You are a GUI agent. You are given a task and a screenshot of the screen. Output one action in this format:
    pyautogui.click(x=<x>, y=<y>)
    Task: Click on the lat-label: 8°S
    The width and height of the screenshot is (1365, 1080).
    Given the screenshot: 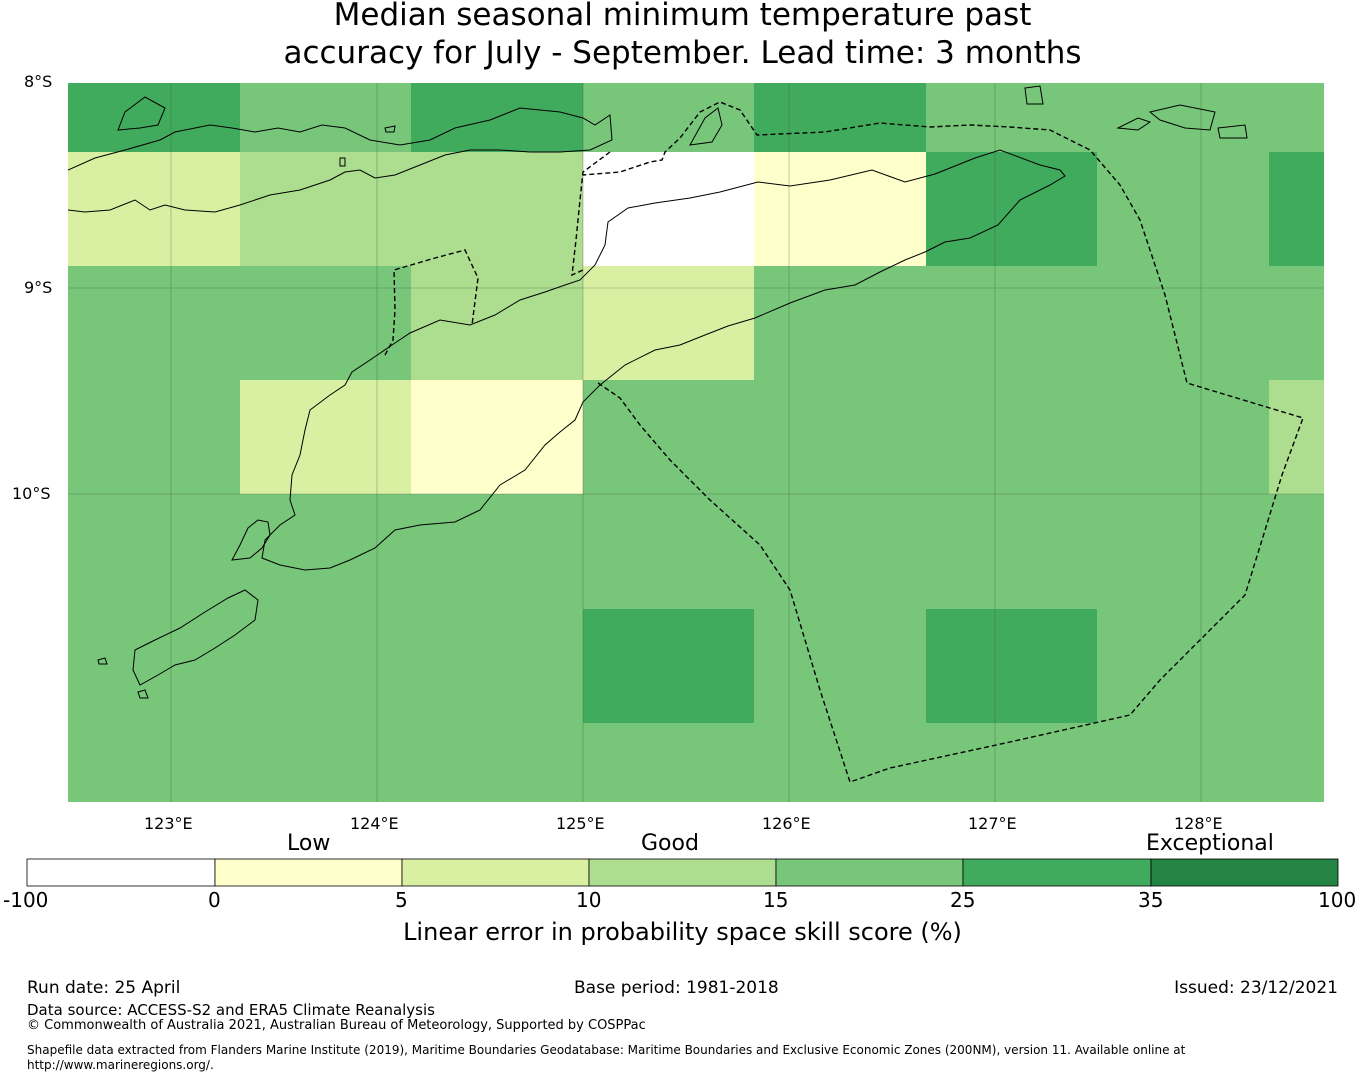 What is the action you would take?
    pyautogui.click(x=38, y=81)
    